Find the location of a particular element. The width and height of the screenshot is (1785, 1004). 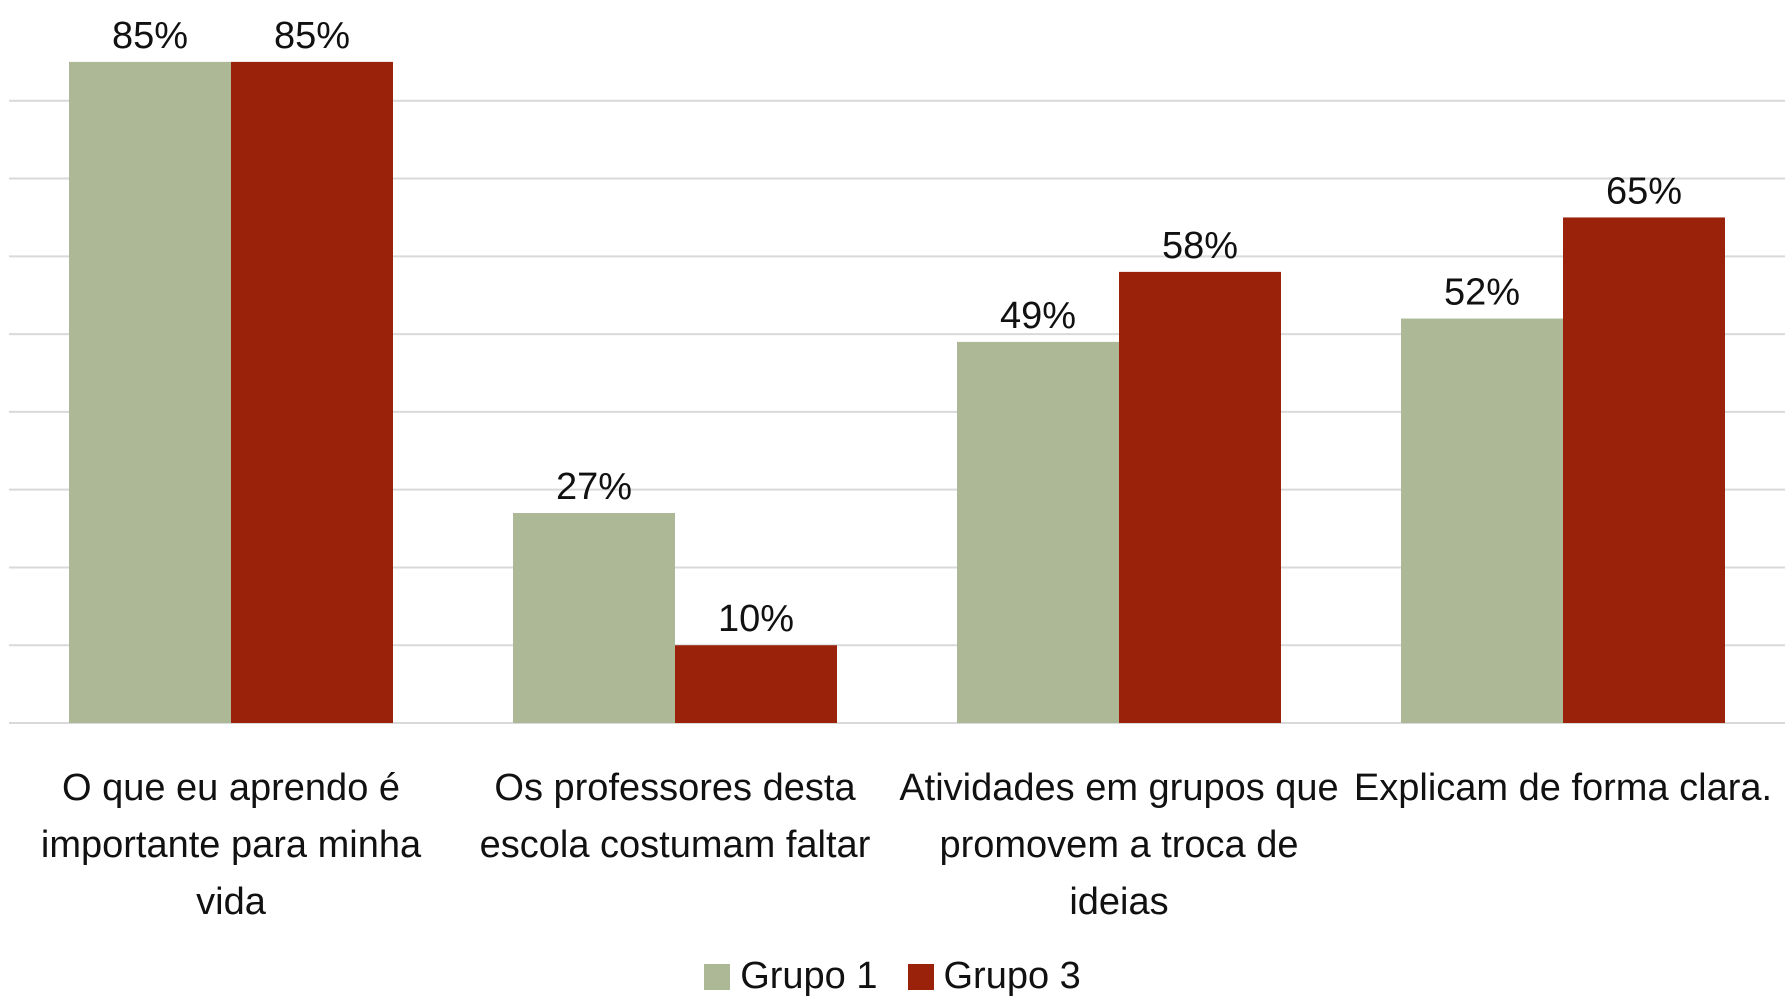

data-label: 49% is located at coordinates (1038, 316).